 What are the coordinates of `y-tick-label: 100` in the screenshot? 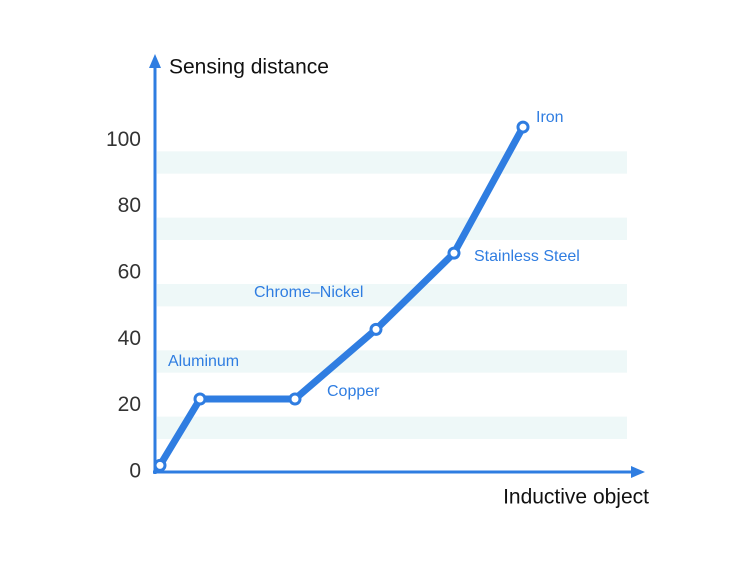 It's located at (123, 139).